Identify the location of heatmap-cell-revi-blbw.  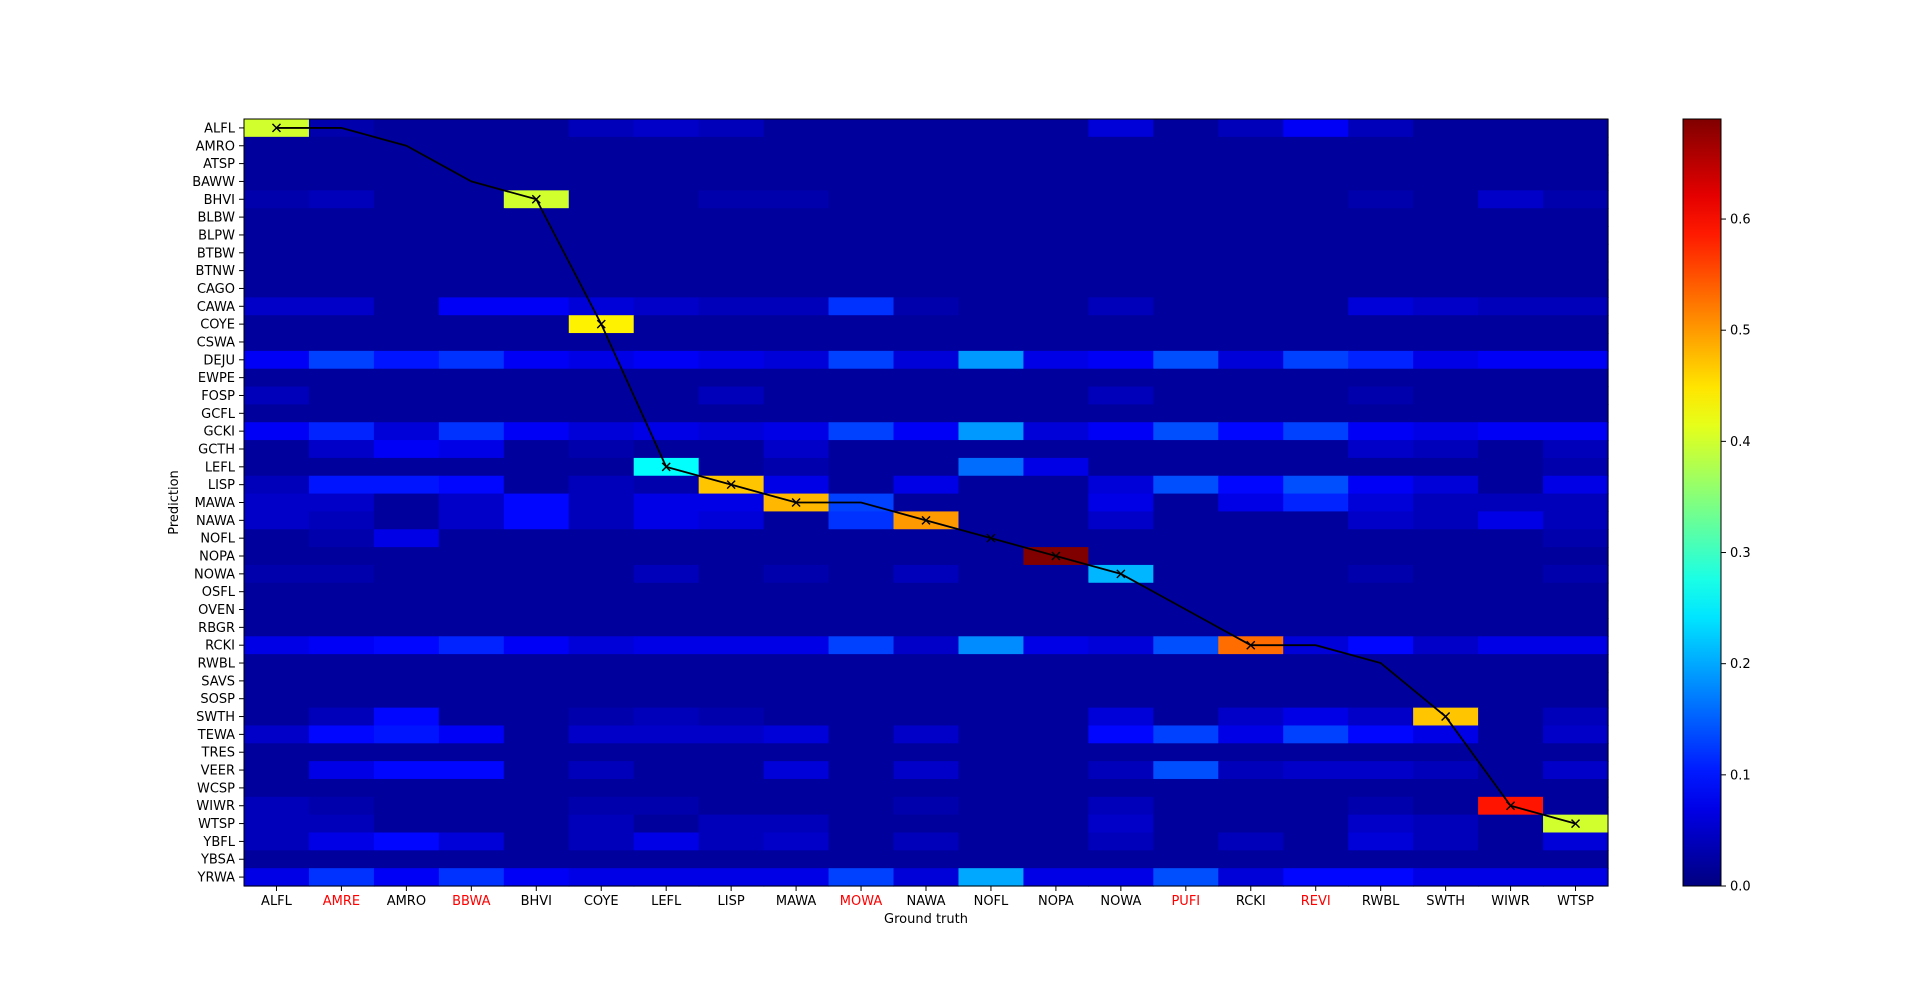
(1316, 217).